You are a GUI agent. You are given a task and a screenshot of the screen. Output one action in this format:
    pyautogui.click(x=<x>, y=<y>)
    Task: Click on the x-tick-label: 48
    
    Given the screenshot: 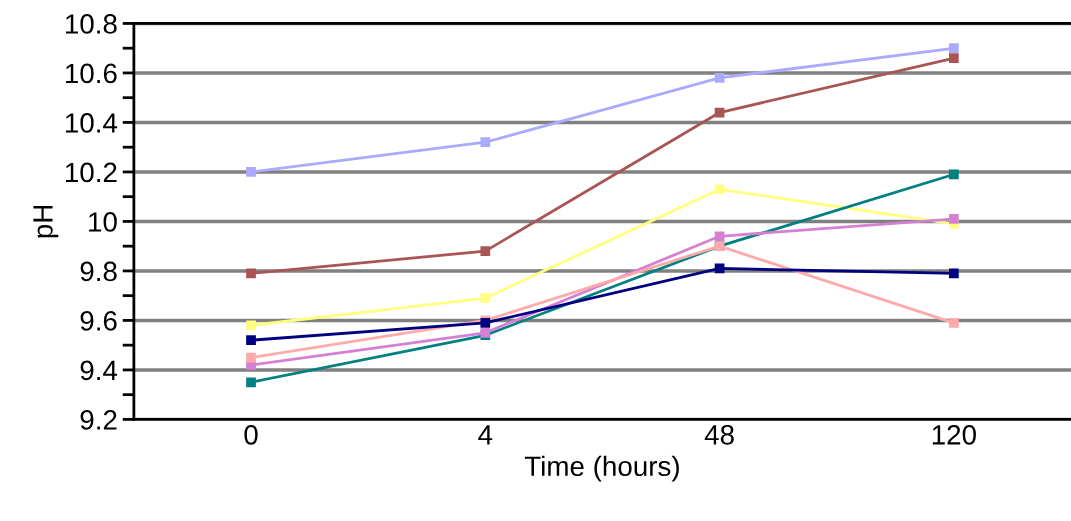 What is the action you would take?
    pyautogui.click(x=719, y=435)
    